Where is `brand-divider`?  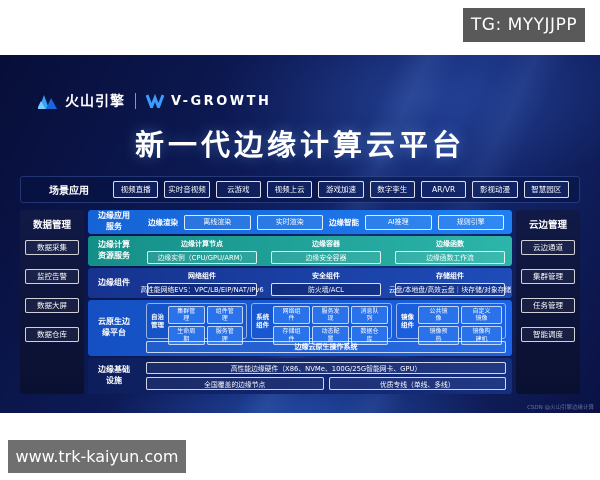 brand-divider is located at coordinates (135, 101).